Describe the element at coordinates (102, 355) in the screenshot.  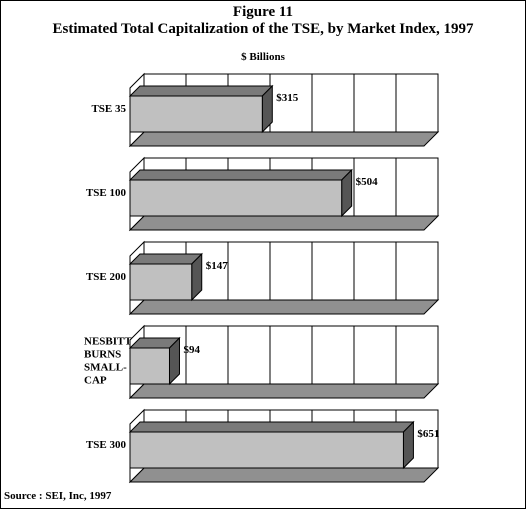
I see `category-label-line: BURNS` at that location.